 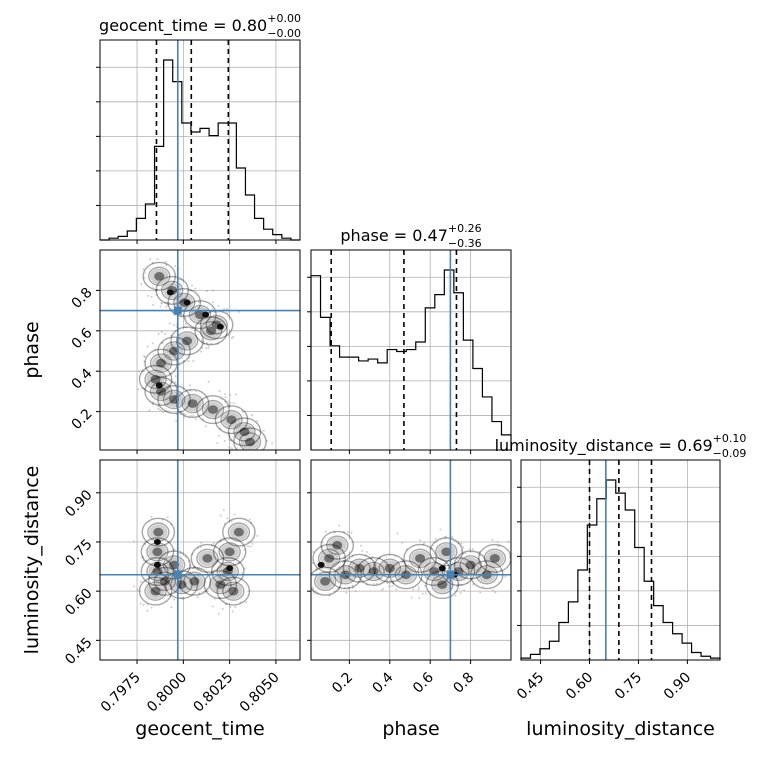 I want to click on title-median: 0.47, so click(x=430, y=235).